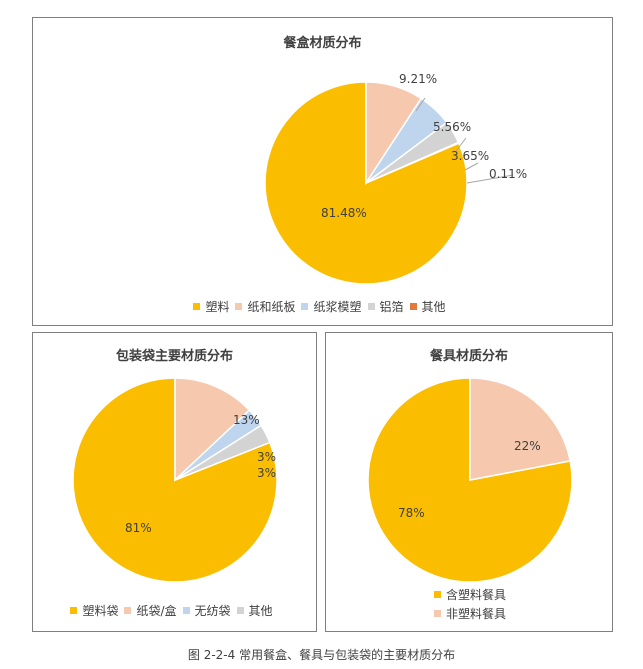 This screenshot has width=643, height=669. Describe the element at coordinates (271, 307) in the screenshot. I see `legend-label: 纸和纸板` at that location.